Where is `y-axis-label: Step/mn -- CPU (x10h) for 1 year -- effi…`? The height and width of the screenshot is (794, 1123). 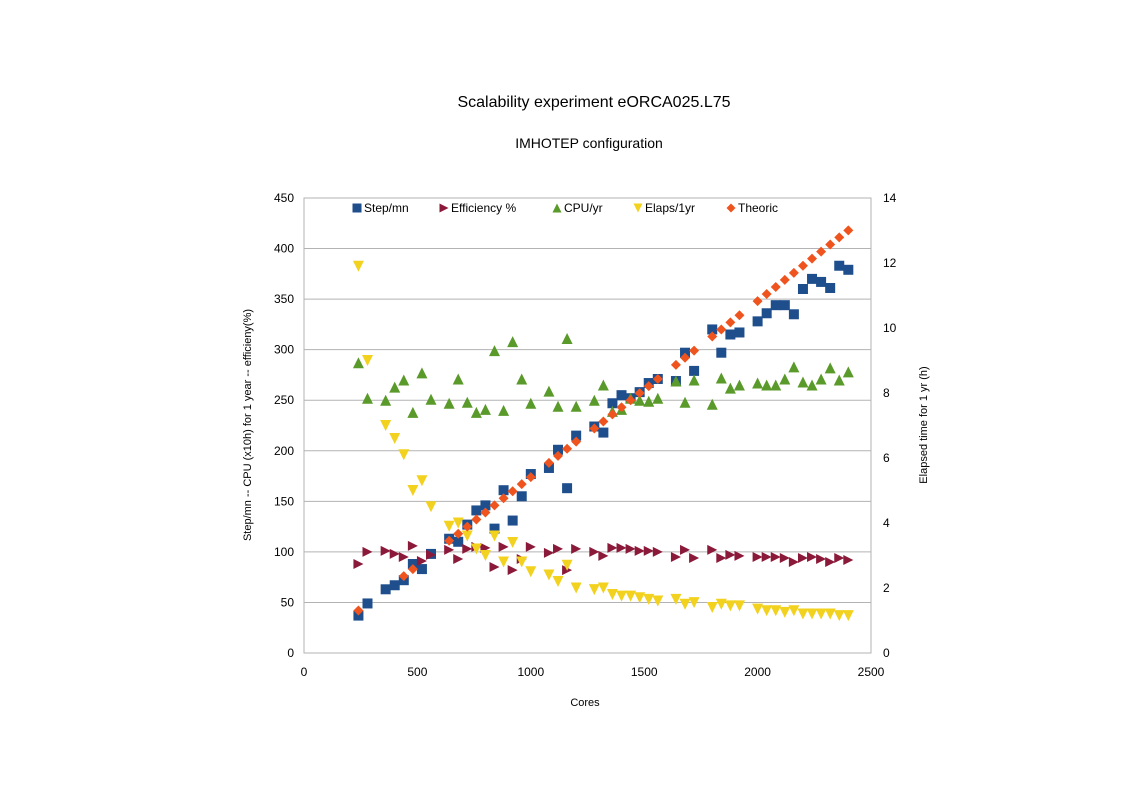 y-axis-label: Step/mn -- CPU (x10h) for 1 year -- effi… is located at coordinates (248, 425).